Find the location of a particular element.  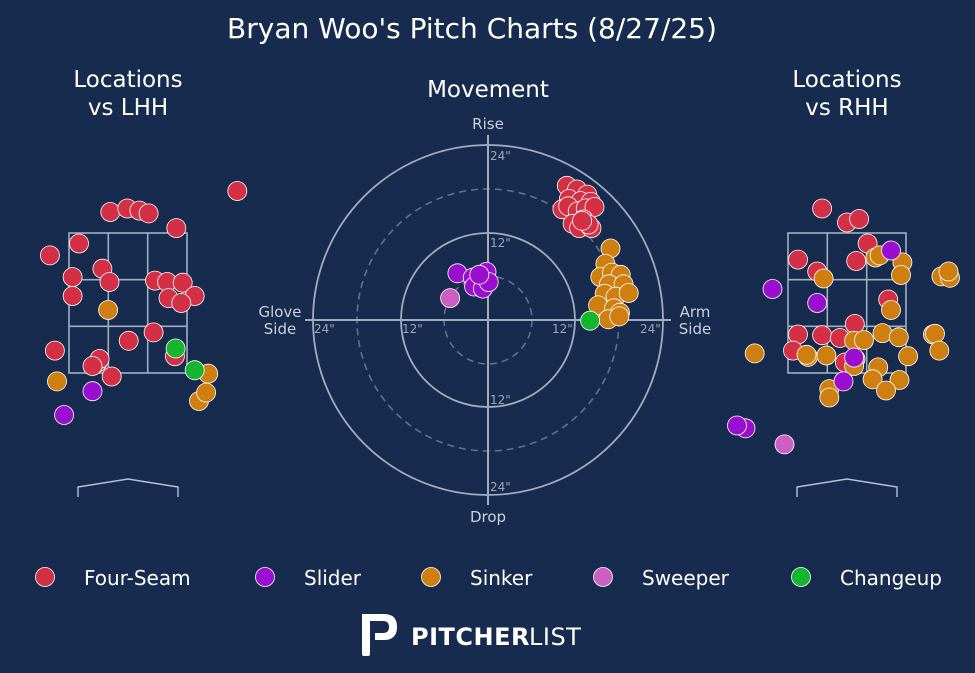

movement-pitch-sweeper is located at coordinates (450, 298).